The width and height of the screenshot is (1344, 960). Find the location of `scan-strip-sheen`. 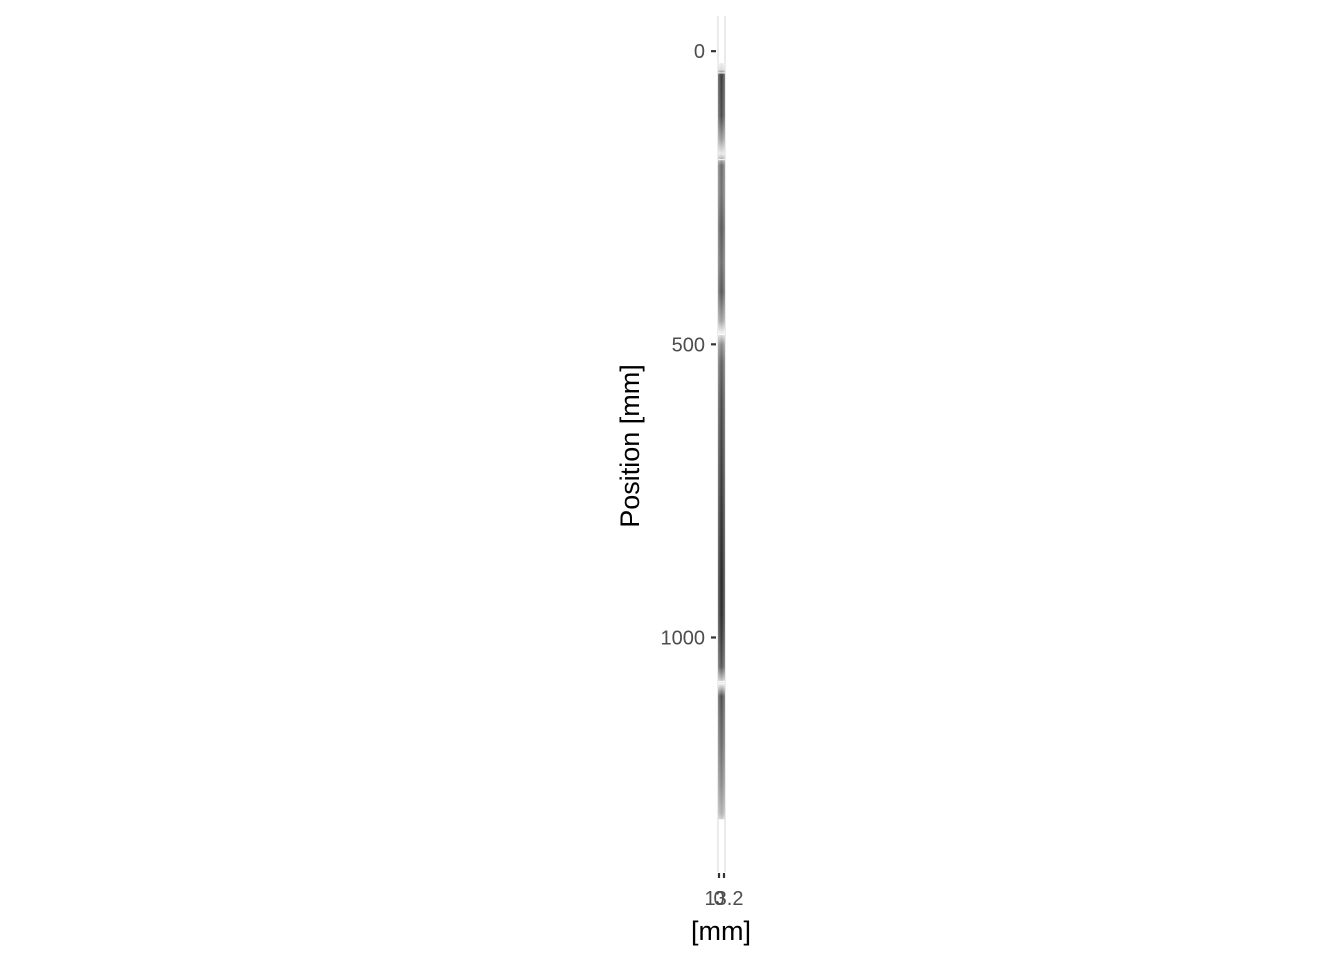

scan-strip-sheen is located at coordinates (721, 441).